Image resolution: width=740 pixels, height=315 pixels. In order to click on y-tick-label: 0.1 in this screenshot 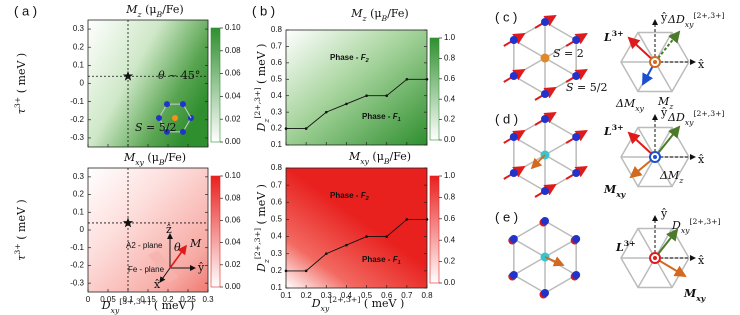, I will do `click(79, 64)`.